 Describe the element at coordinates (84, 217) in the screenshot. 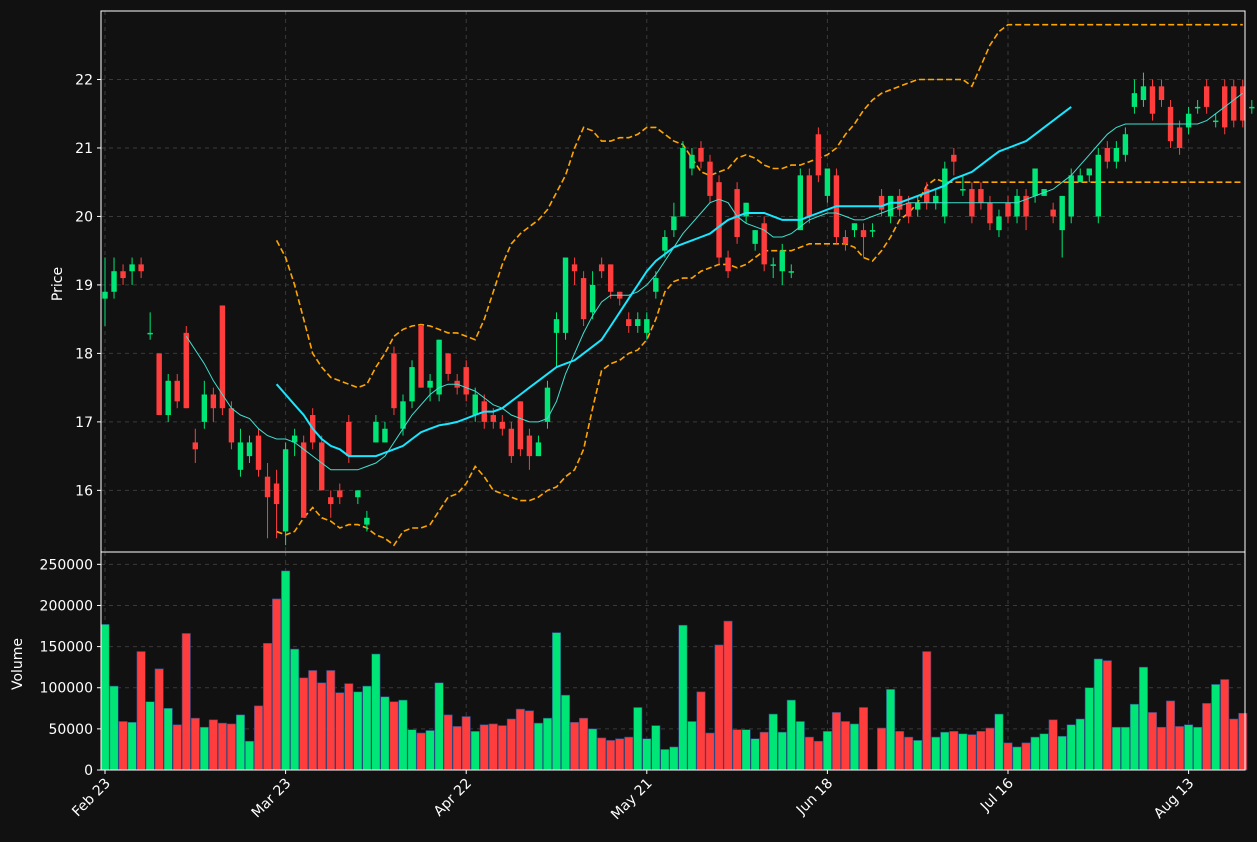

I see `price-tick-label: 20` at that location.